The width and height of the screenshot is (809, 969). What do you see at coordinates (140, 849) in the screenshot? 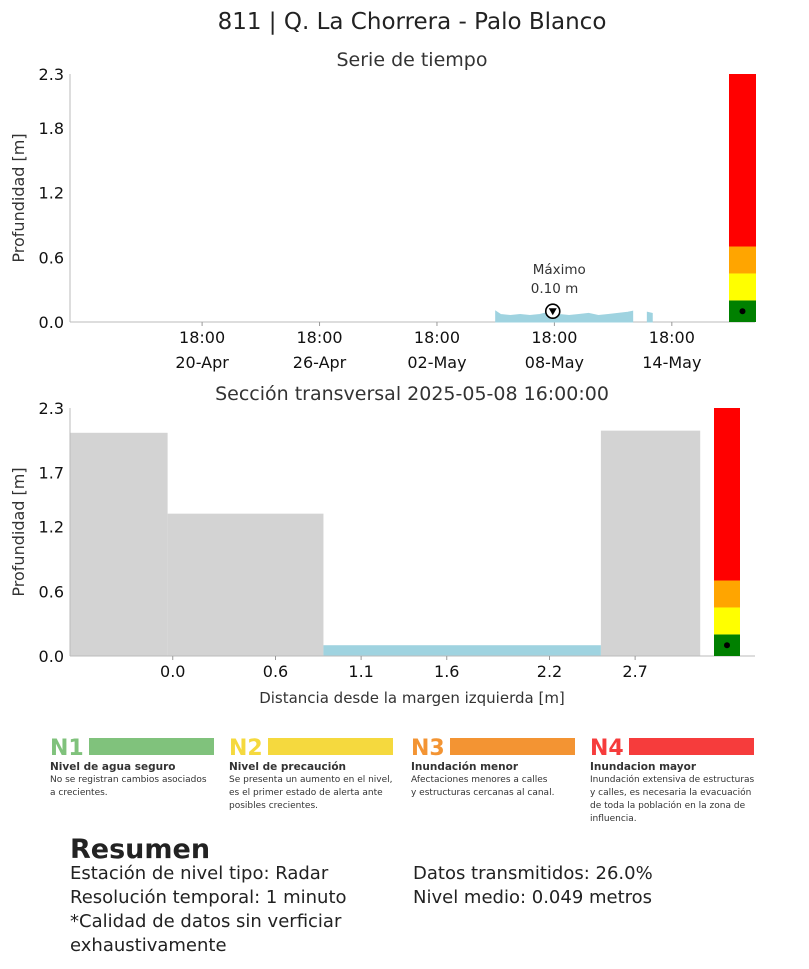
I see `summary-title: Resumen` at bounding box center [140, 849].